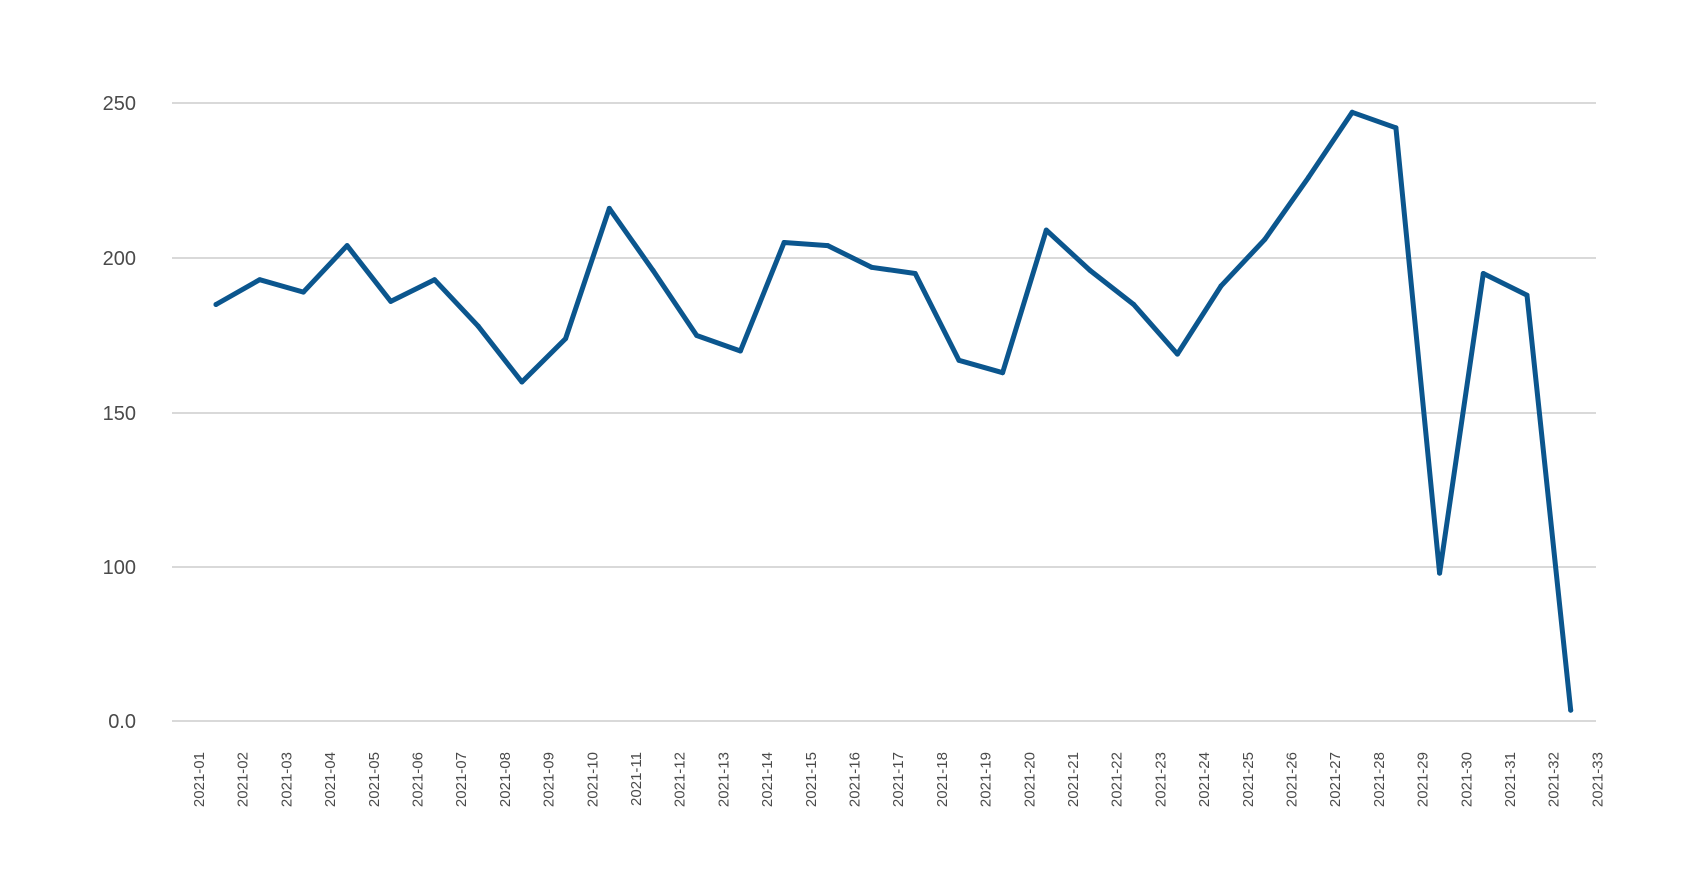 This screenshot has height=895, width=1688. What do you see at coordinates (505, 779) in the screenshot?
I see `x-tick-label: 2021-08` at bounding box center [505, 779].